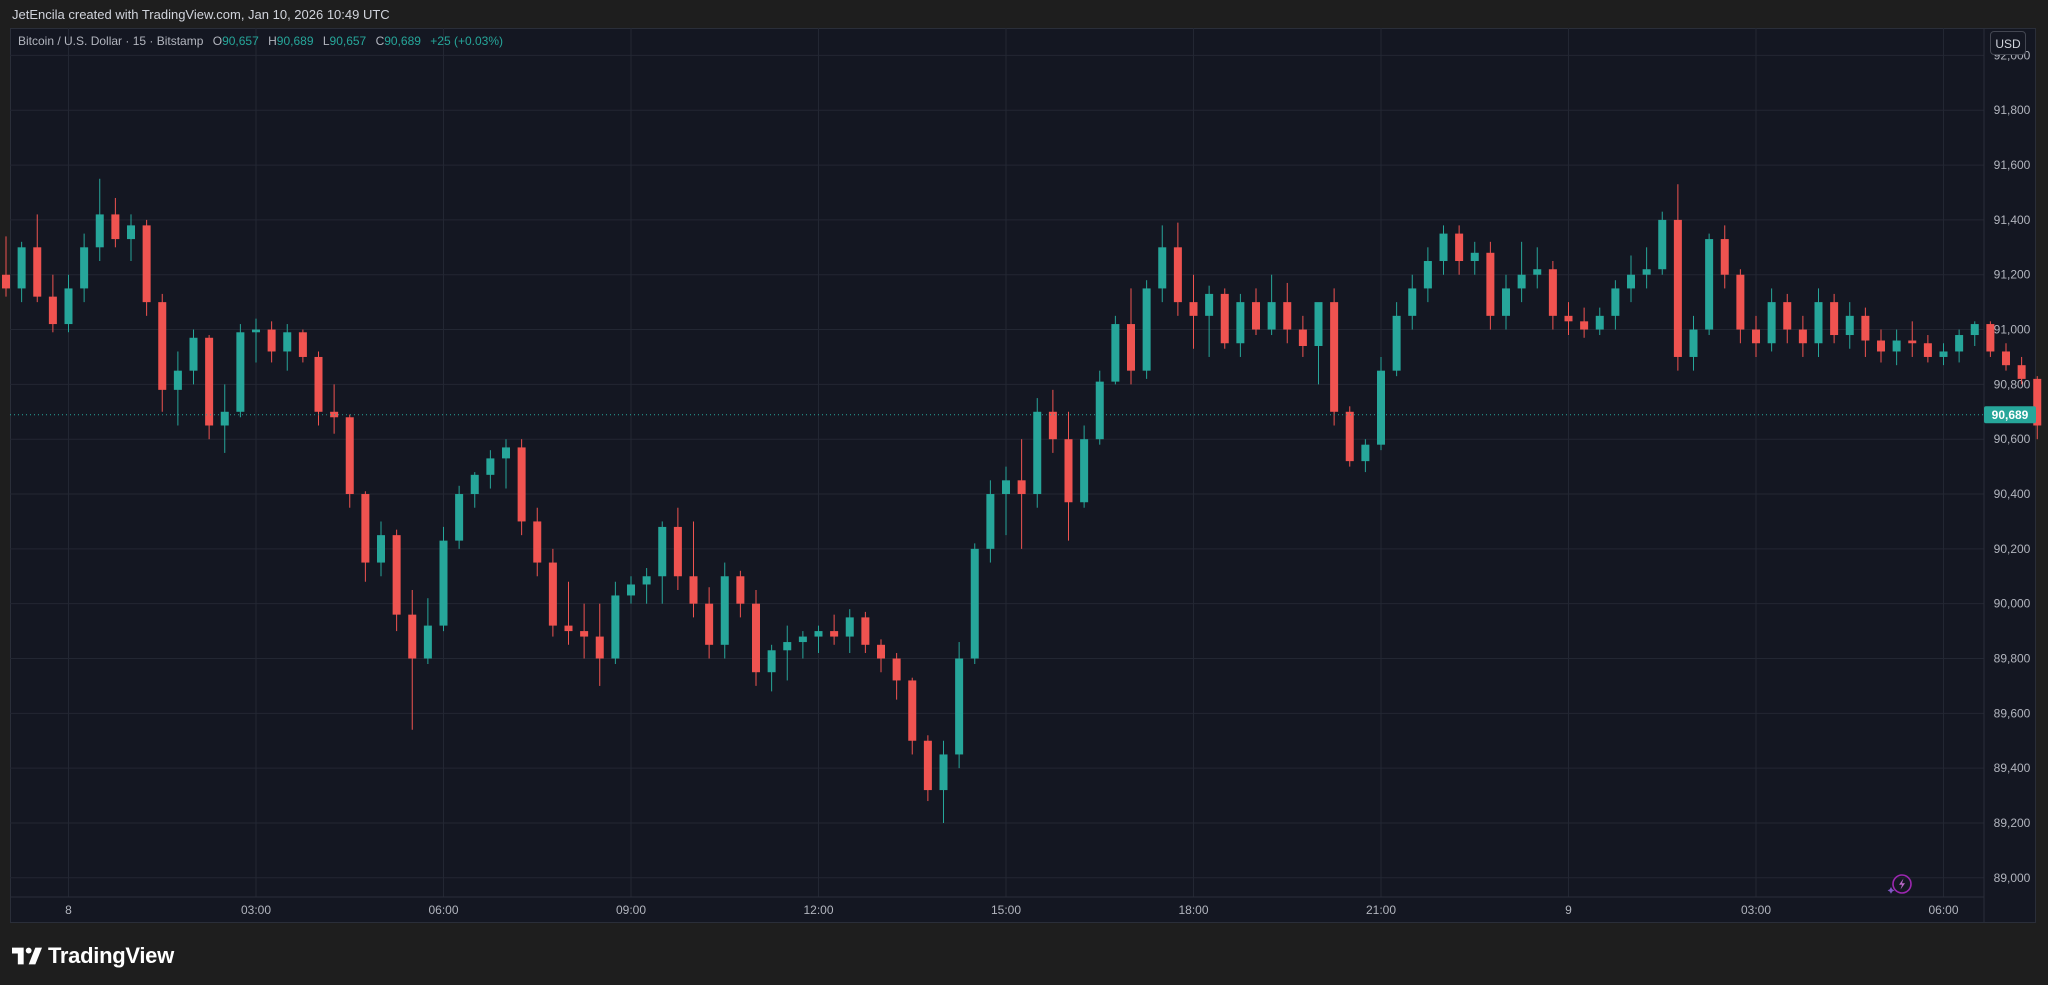  What do you see at coordinates (1899, 884) in the screenshot?
I see `lightning-icon` at bounding box center [1899, 884].